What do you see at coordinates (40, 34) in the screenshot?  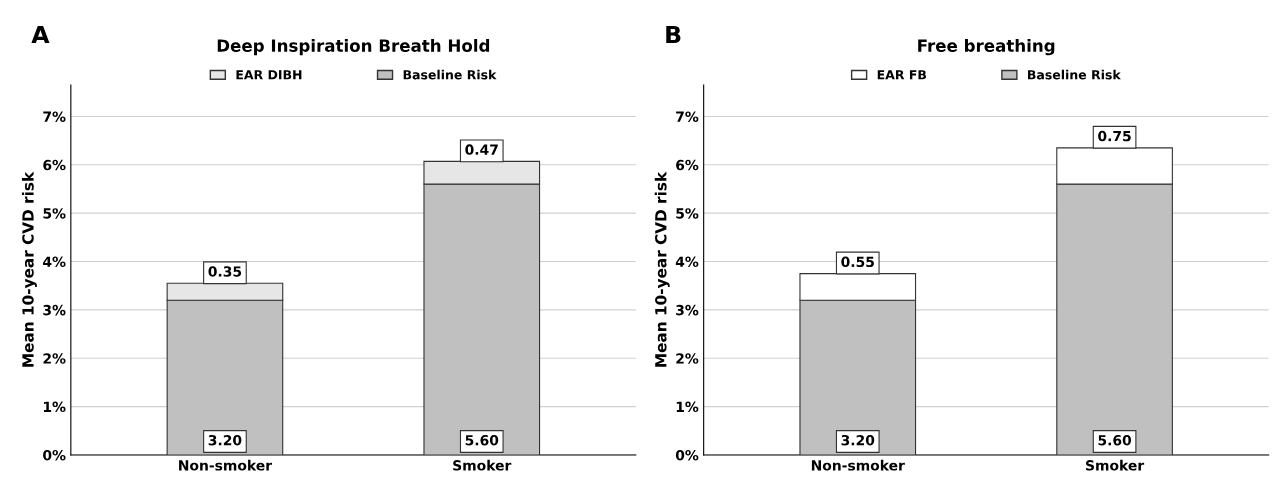 I see `text: A` at bounding box center [40, 34].